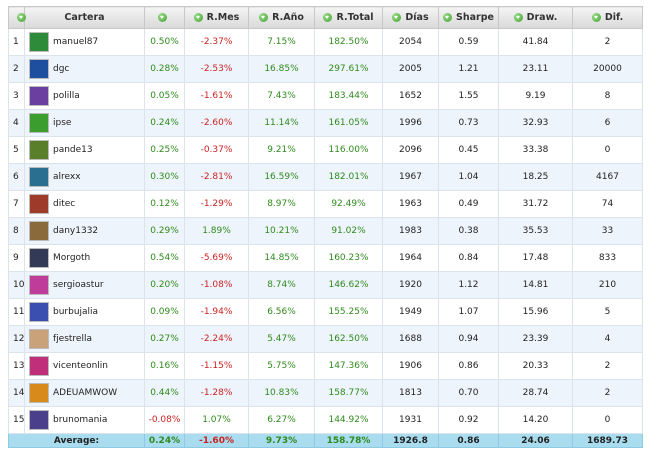  Describe the element at coordinates (72, 258) in the screenshot. I see `username-link: Morgoth` at that location.